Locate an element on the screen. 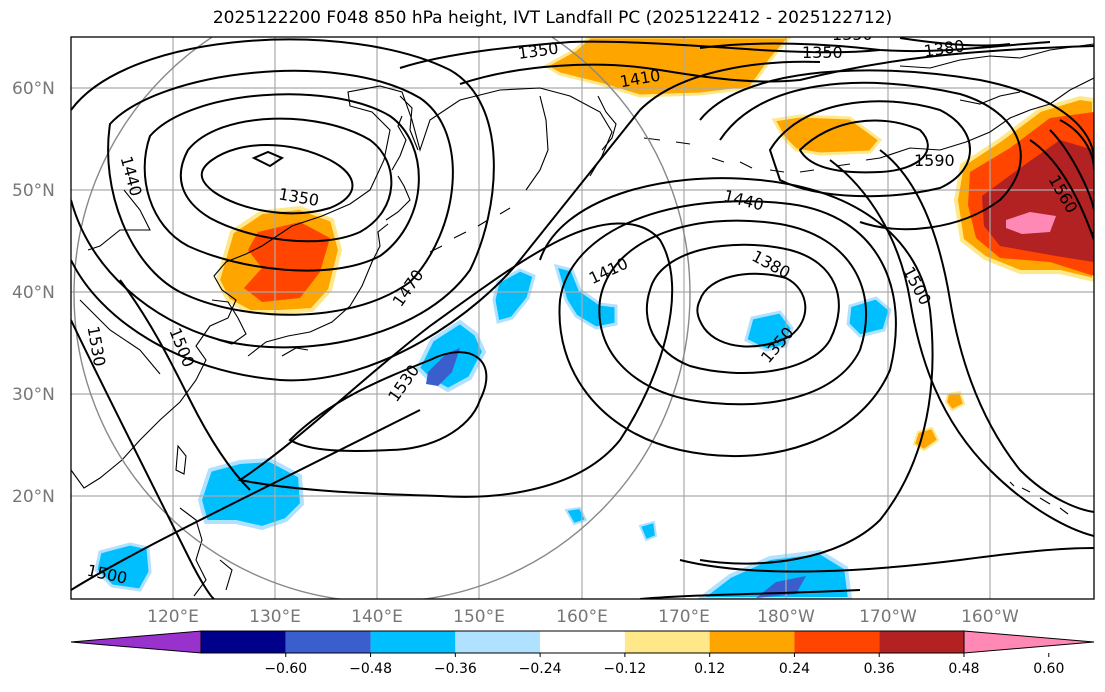 The height and width of the screenshot is (692, 1105). colorbar-tick-label: 0.36 is located at coordinates (879, 669).